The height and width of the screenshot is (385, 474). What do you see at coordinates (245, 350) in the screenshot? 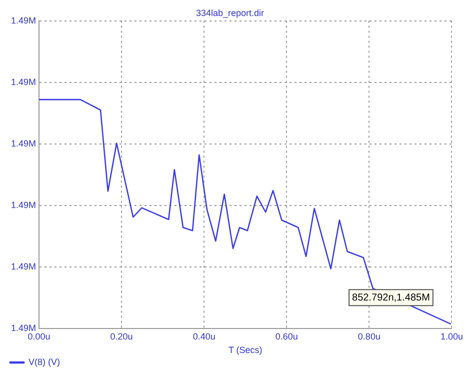
I see `x-axis-title: T (Secs)` at bounding box center [245, 350].